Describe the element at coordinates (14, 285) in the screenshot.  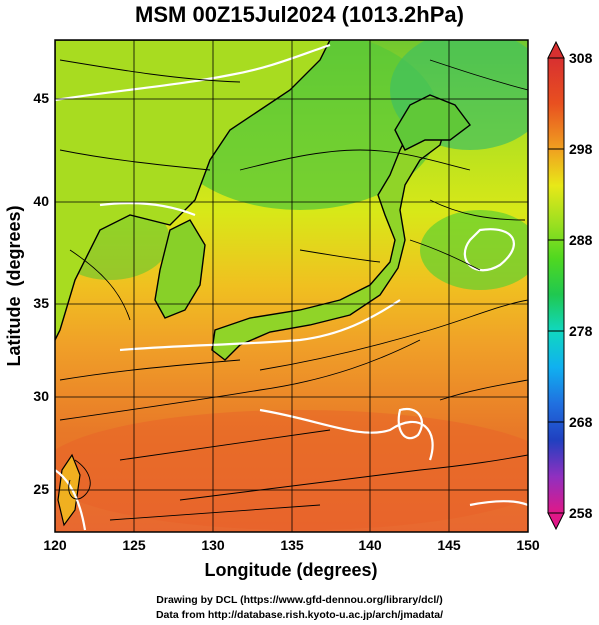
I see `y-axis-label: Latitude (degrees)` at that location.